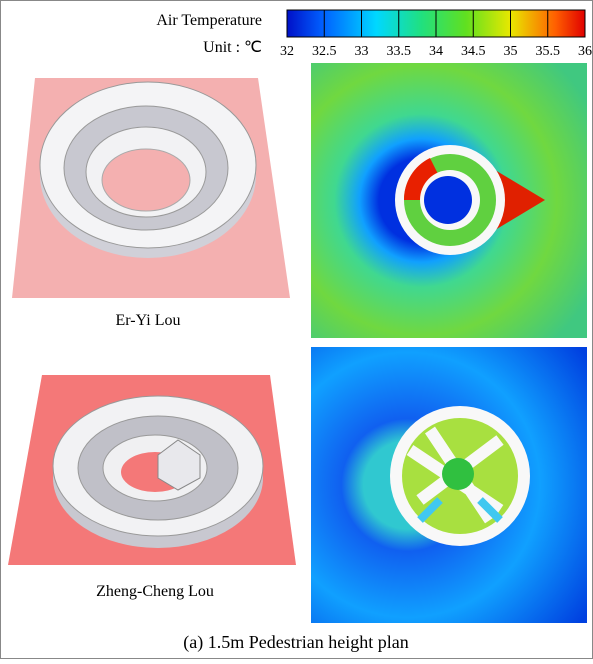 Image resolution: width=593 pixels, height=664 pixels. What do you see at coordinates (324, 51) in the screenshot?
I see `colorbar-tick-label: 32.5` at bounding box center [324, 51].